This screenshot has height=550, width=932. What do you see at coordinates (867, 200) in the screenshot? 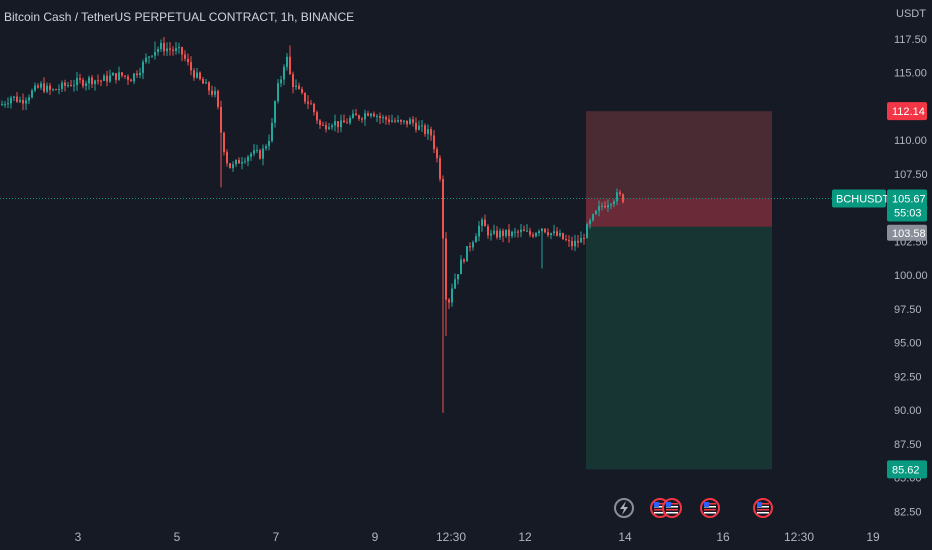
I see `symbol-label: BCHUSDT.P` at bounding box center [867, 200].